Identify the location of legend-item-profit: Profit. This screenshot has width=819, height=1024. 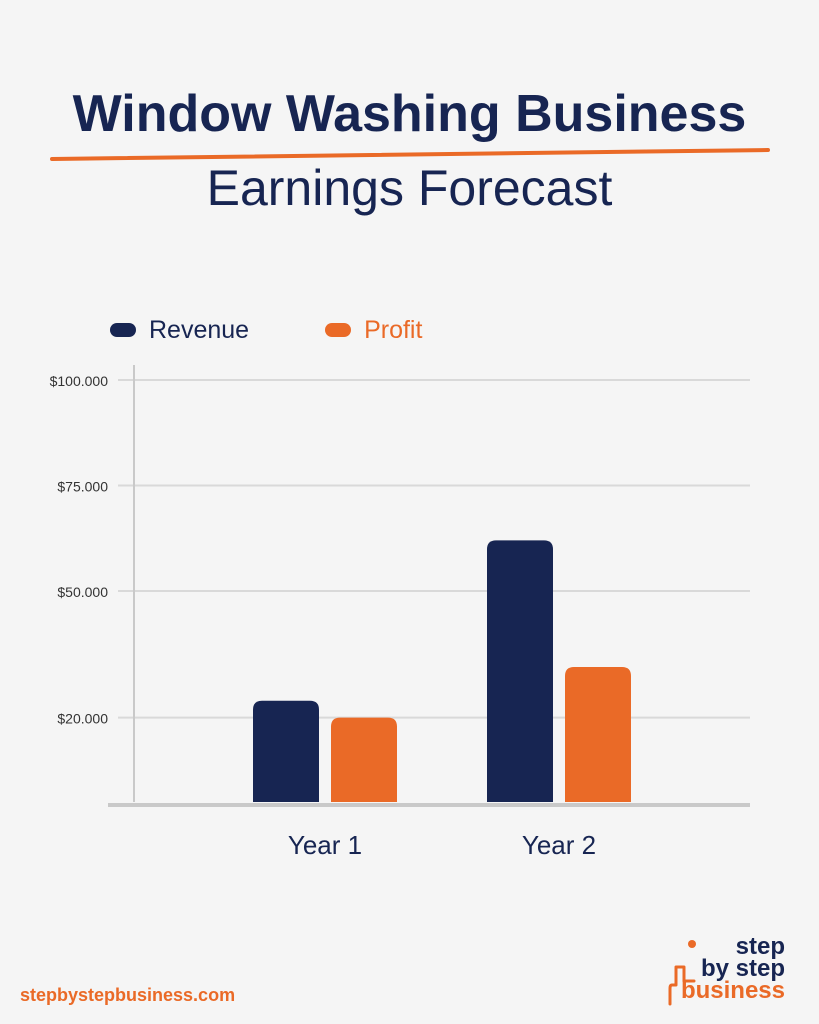
(373, 330).